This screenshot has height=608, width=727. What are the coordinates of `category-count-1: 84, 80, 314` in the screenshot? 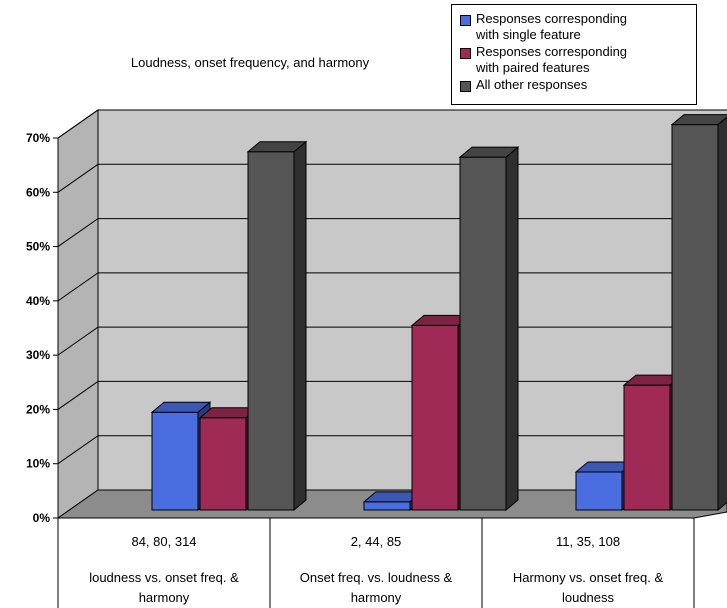 It's located at (164, 541).